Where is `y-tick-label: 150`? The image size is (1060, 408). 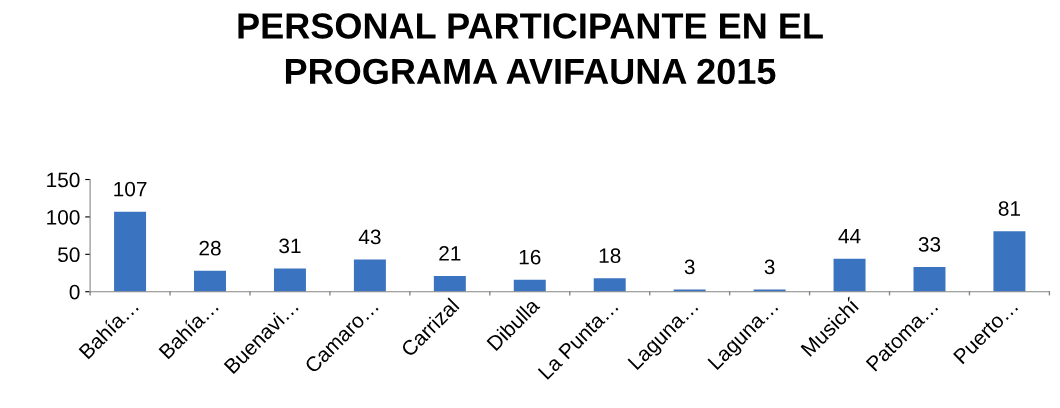
y-tick-label: 150 is located at coordinates (63, 180).